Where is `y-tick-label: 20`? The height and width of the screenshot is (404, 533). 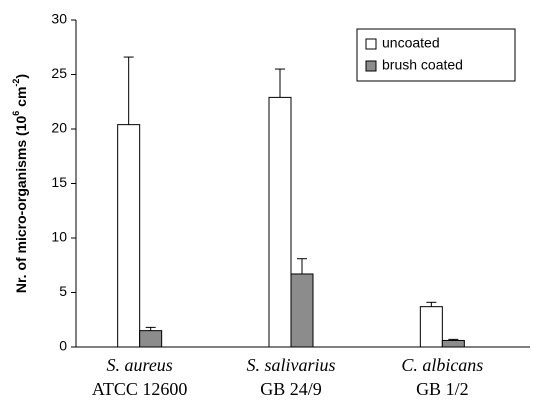 y-tick-label: 20 is located at coordinates (59, 128).